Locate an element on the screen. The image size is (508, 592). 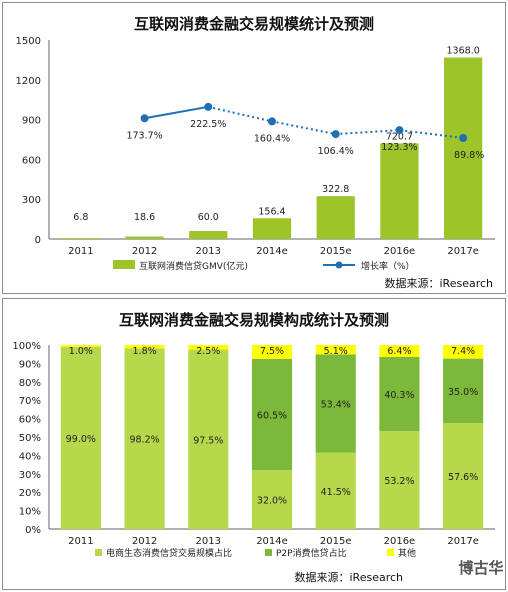
y-tick-label: 80% is located at coordinates (30, 383).